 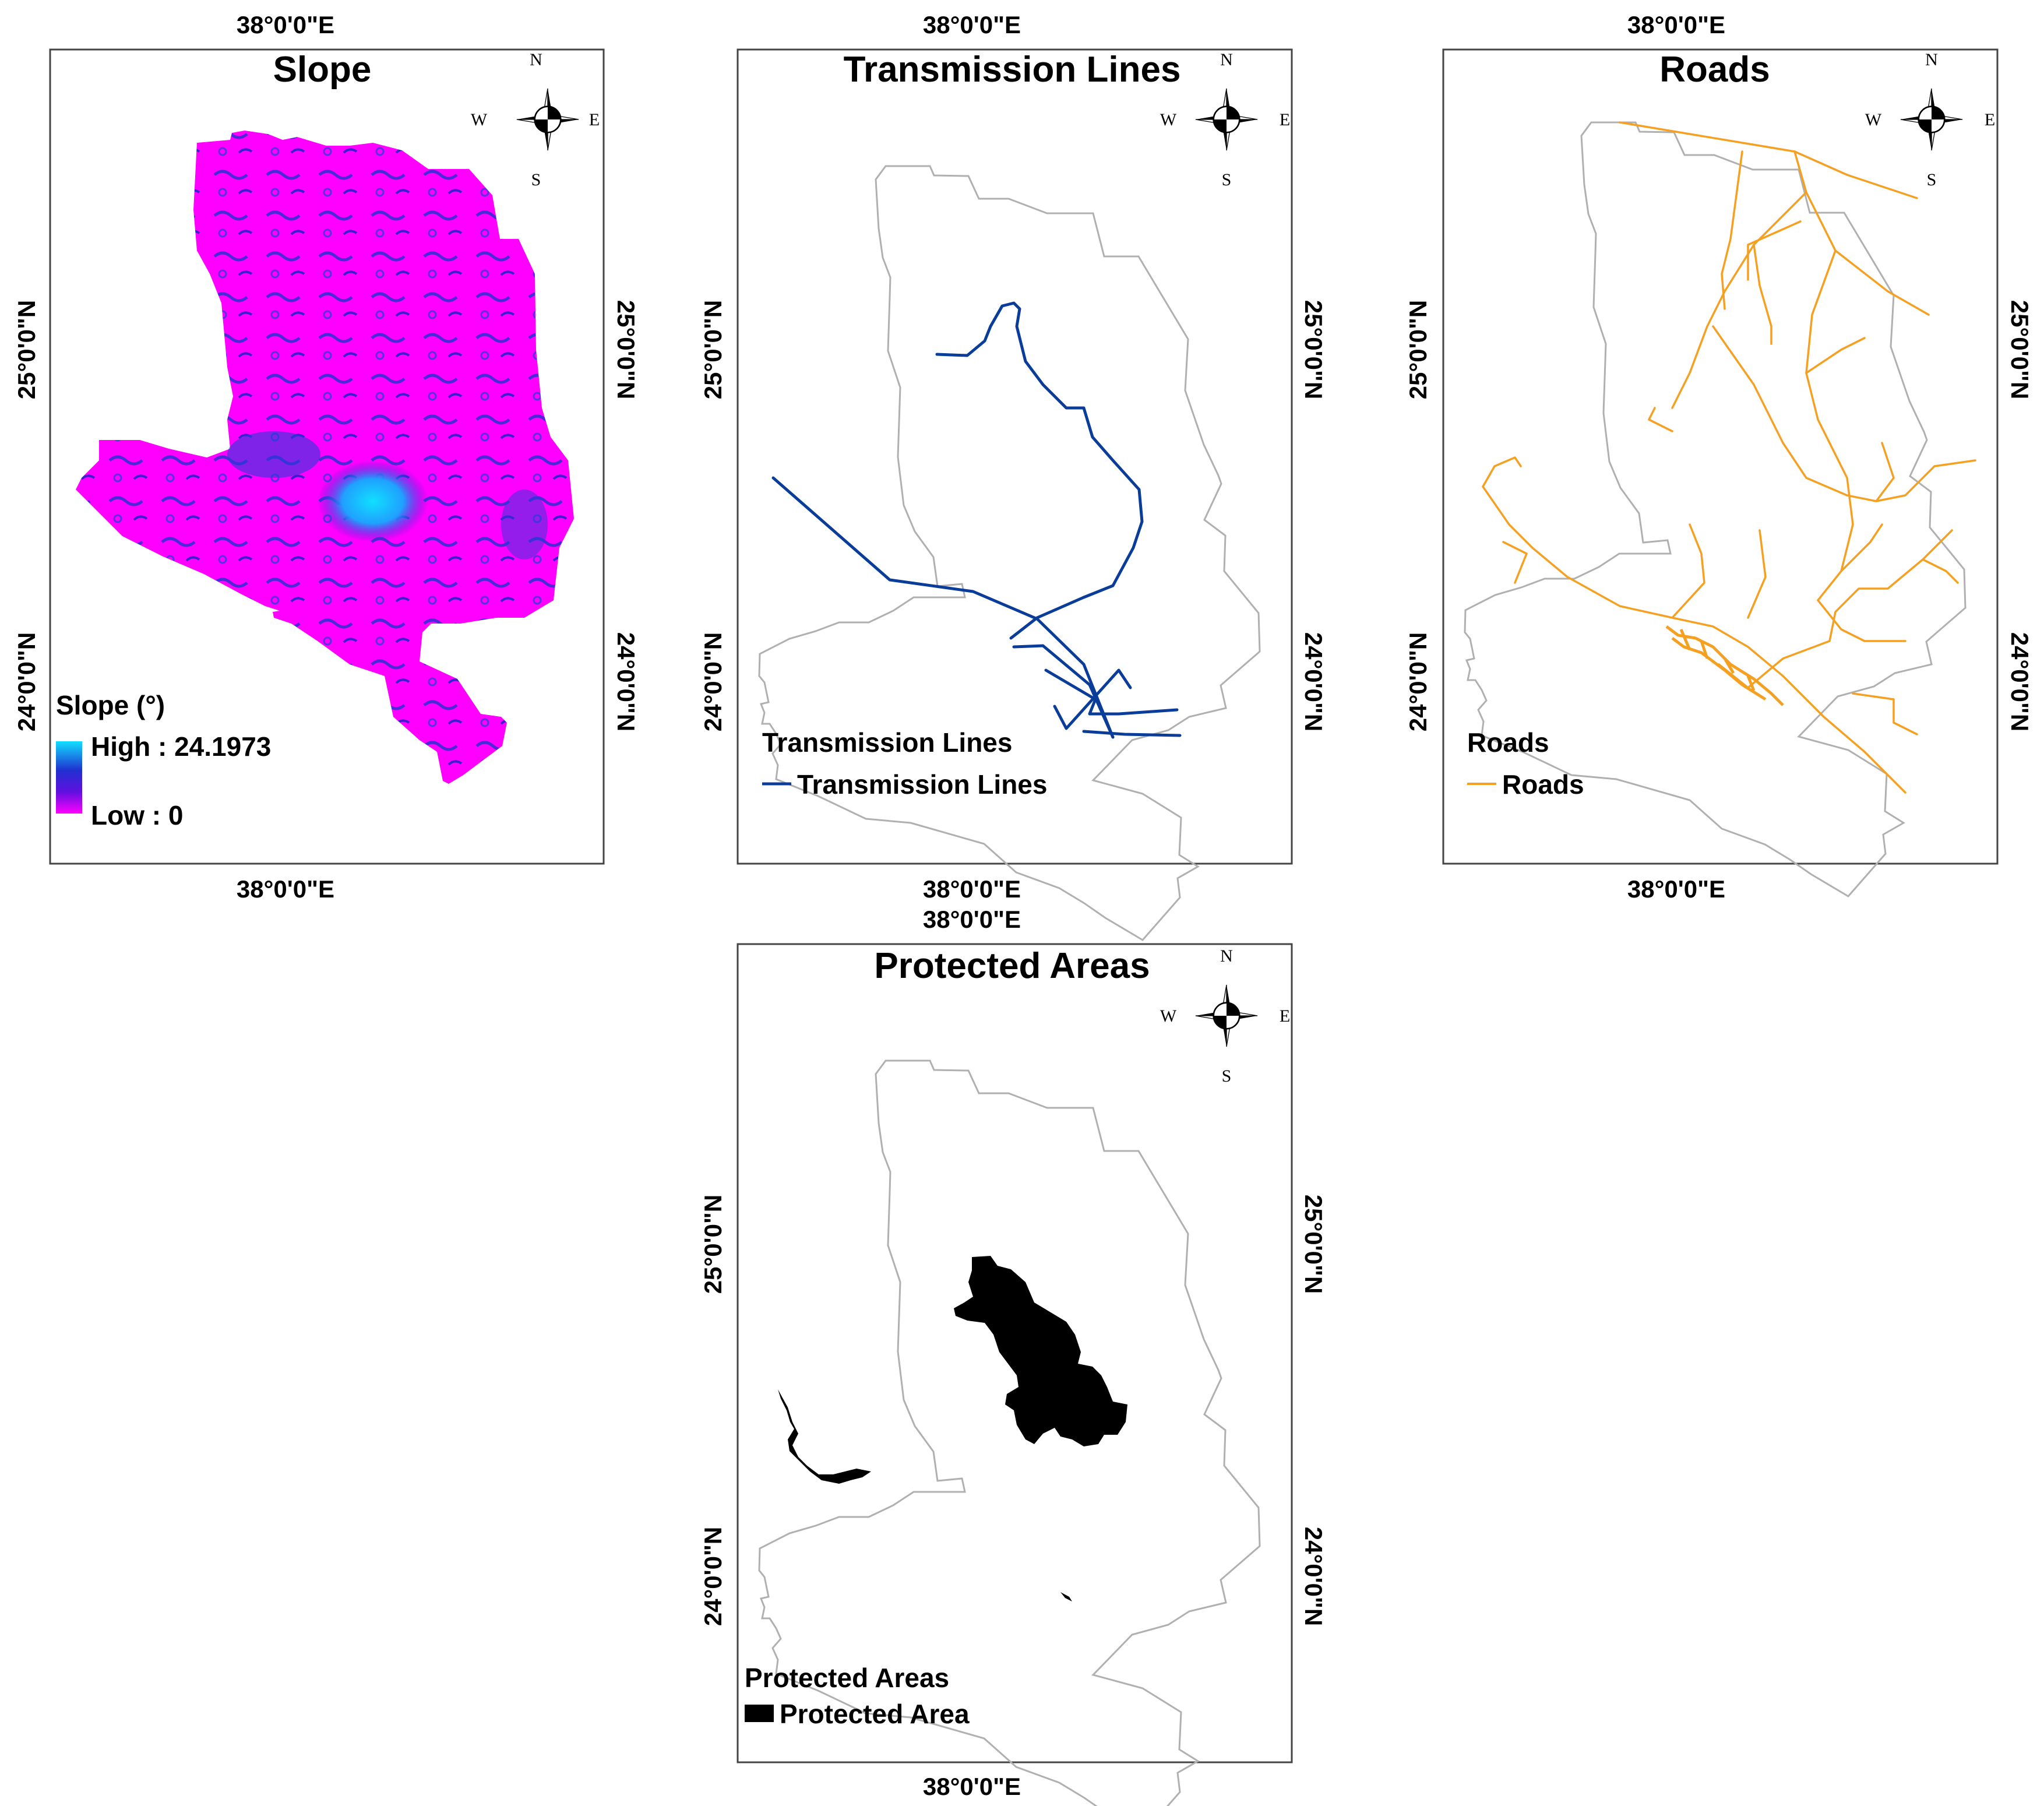 I want to click on road-urban-cluster, so click(x=1724, y=665).